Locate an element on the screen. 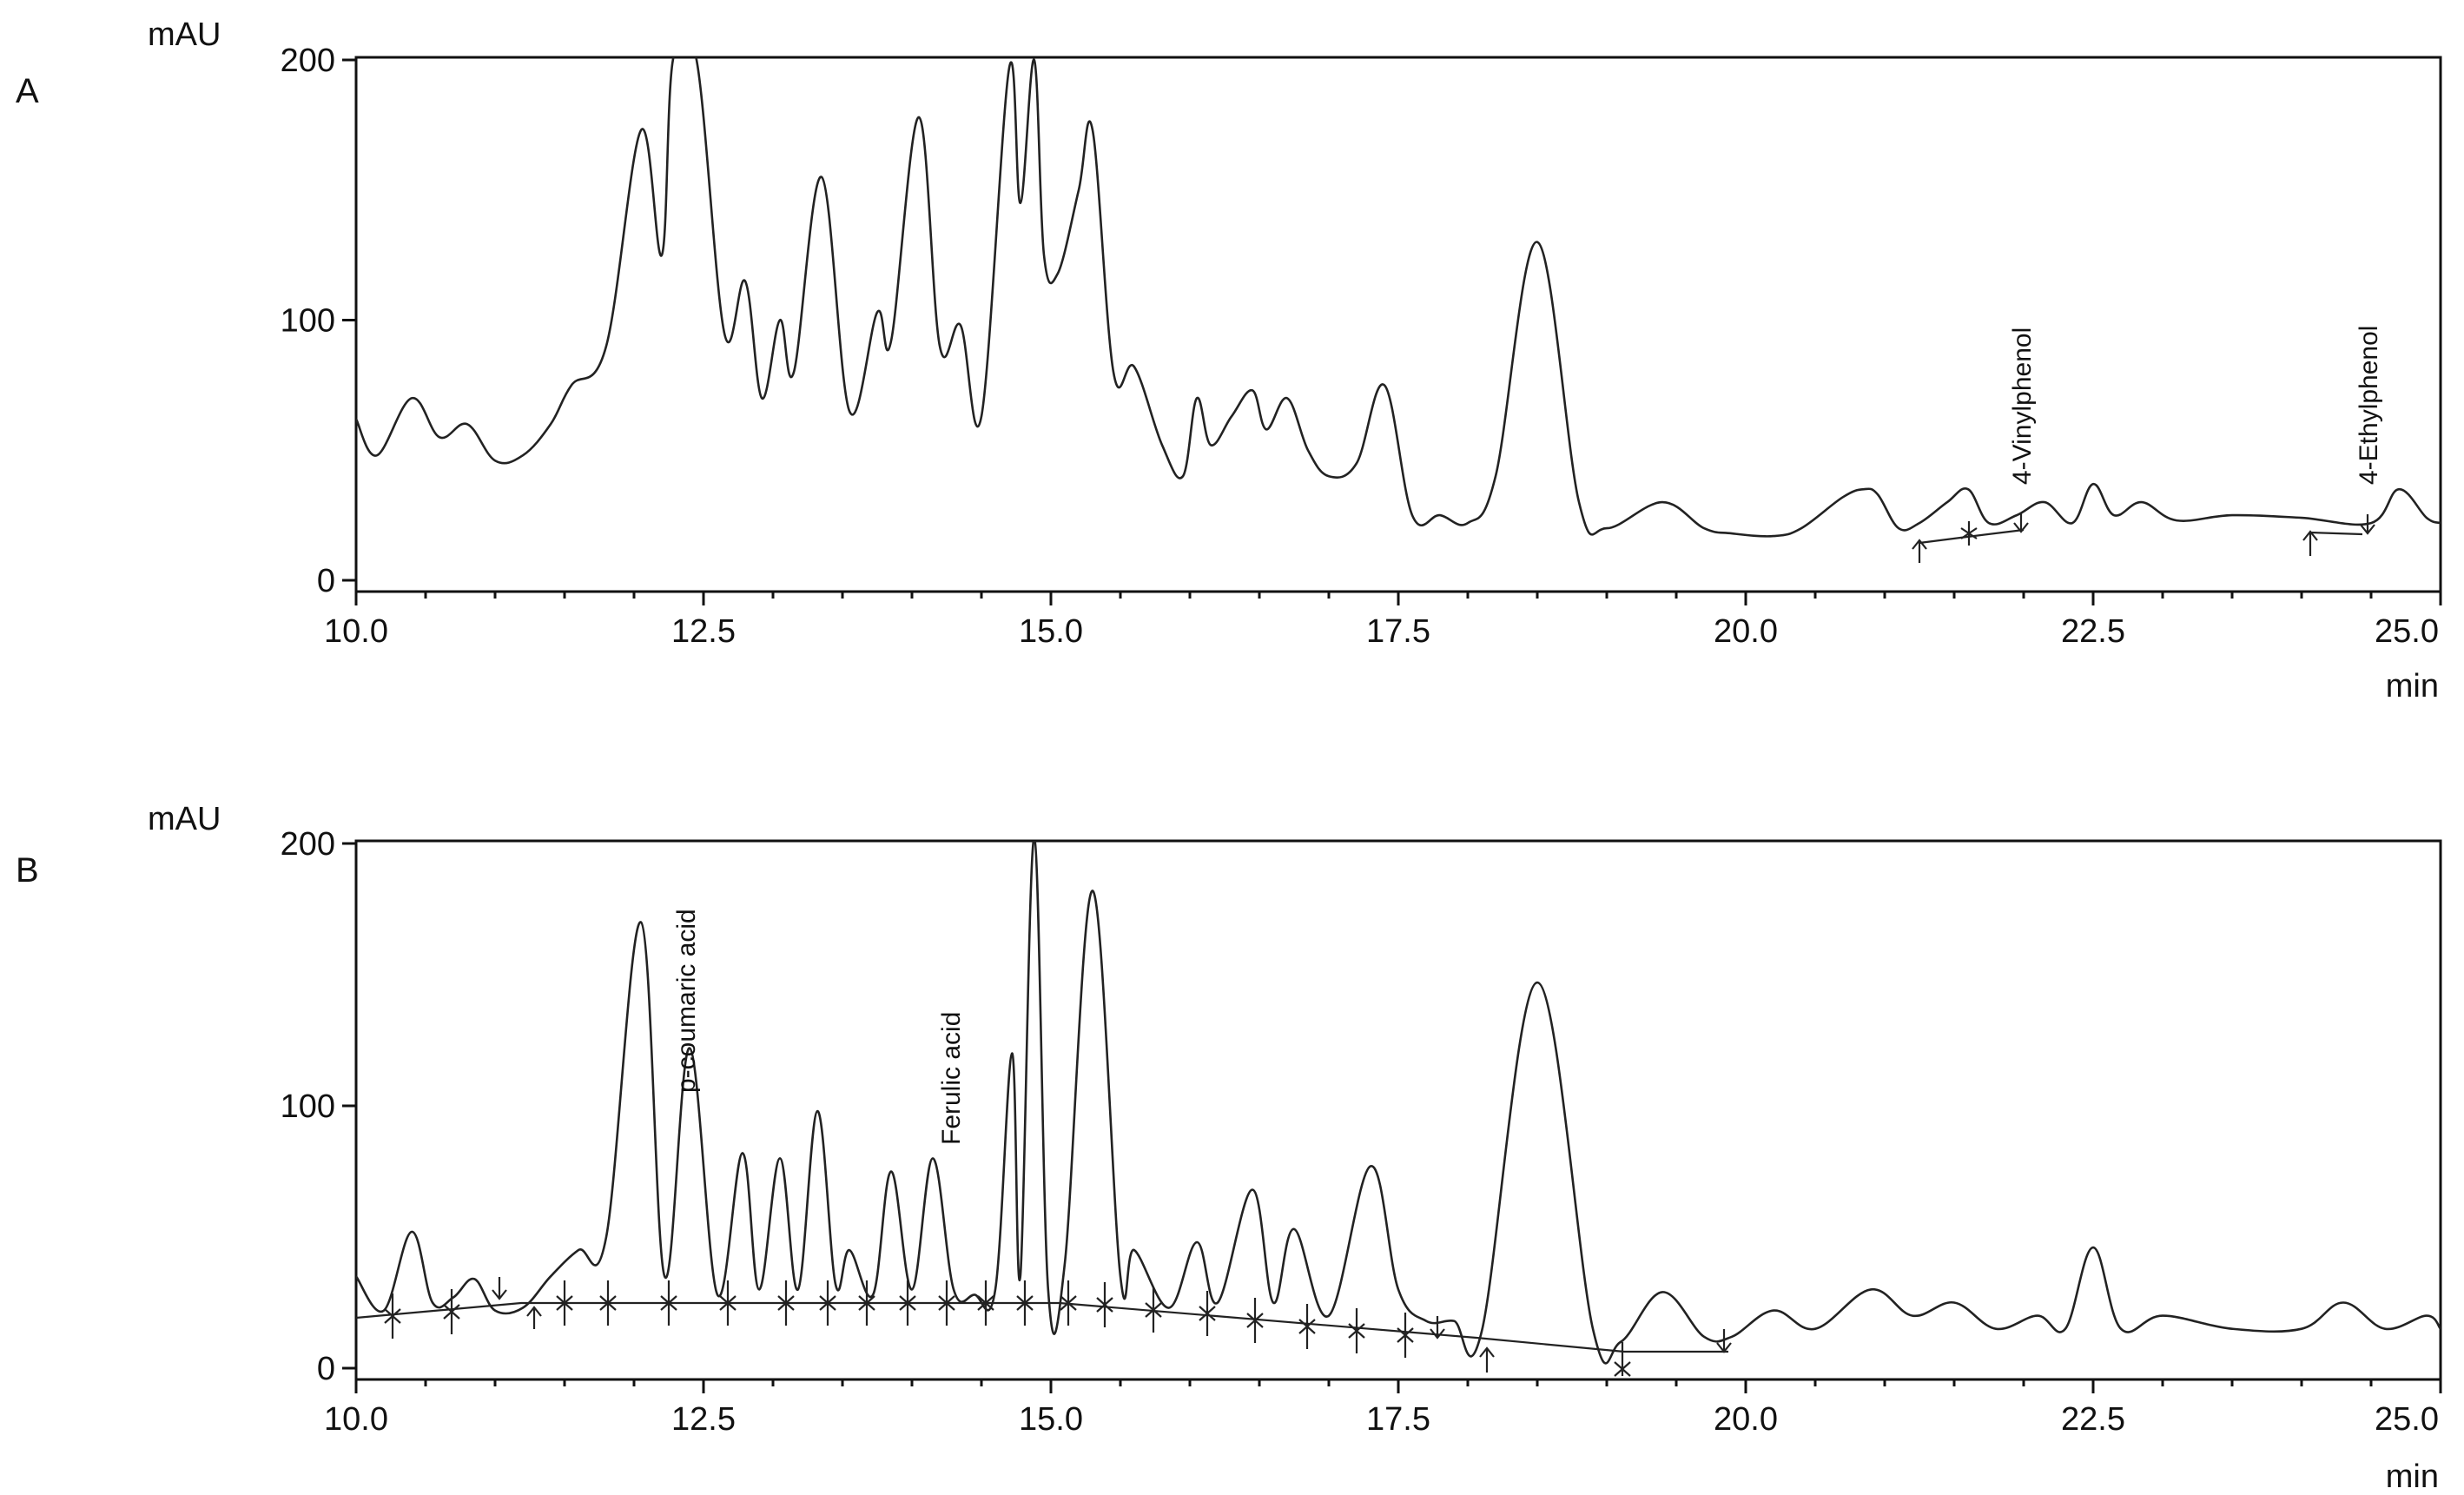 The image size is (2464, 1495). panel-a-x-axis: 10.0 12.5 15.0 17.5 20.0 22.5 25.0 is located at coordinates (1383, 621).